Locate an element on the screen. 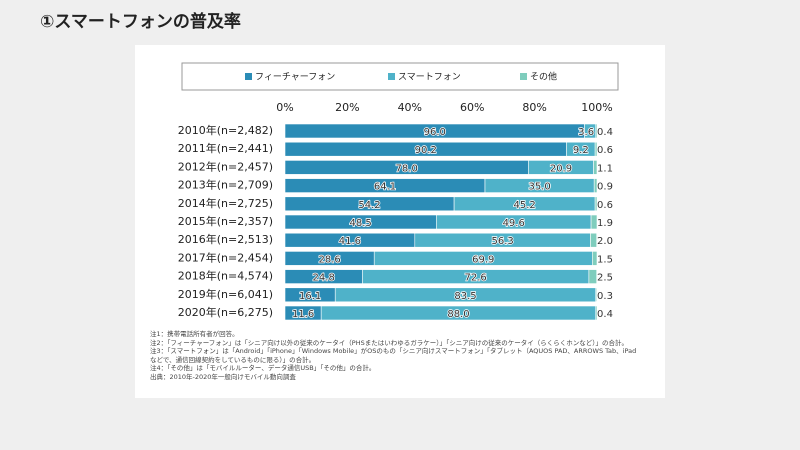  y-tick-label: 2016年(n=2,513) is located at coordinates (225, 239).